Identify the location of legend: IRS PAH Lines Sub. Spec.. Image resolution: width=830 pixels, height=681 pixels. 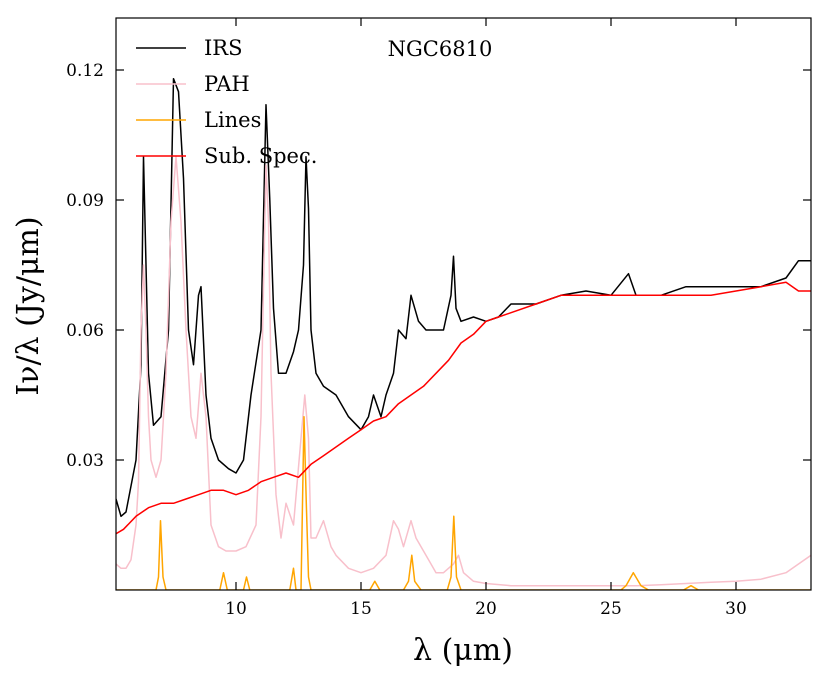
(226, 102).